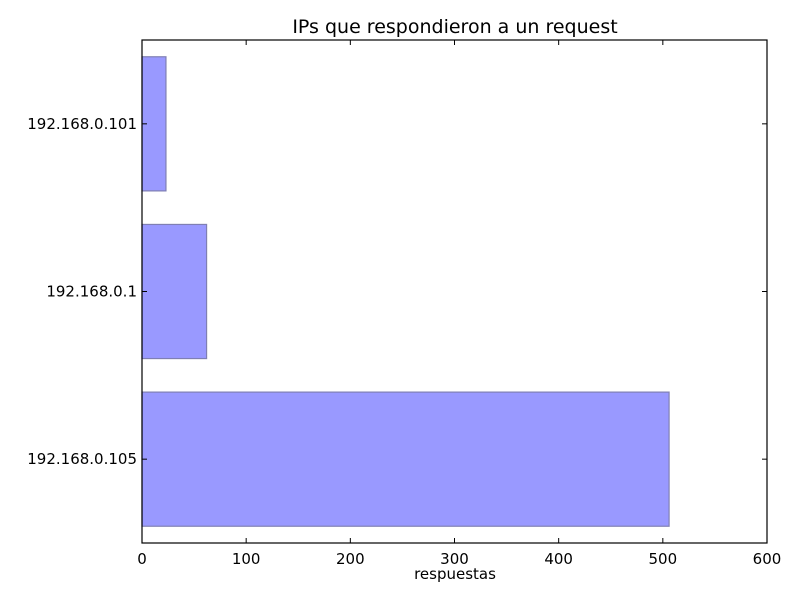 The image size is (800, 600). I want to click on y-tick-label: 192.168.0.101, so click(82, 124).